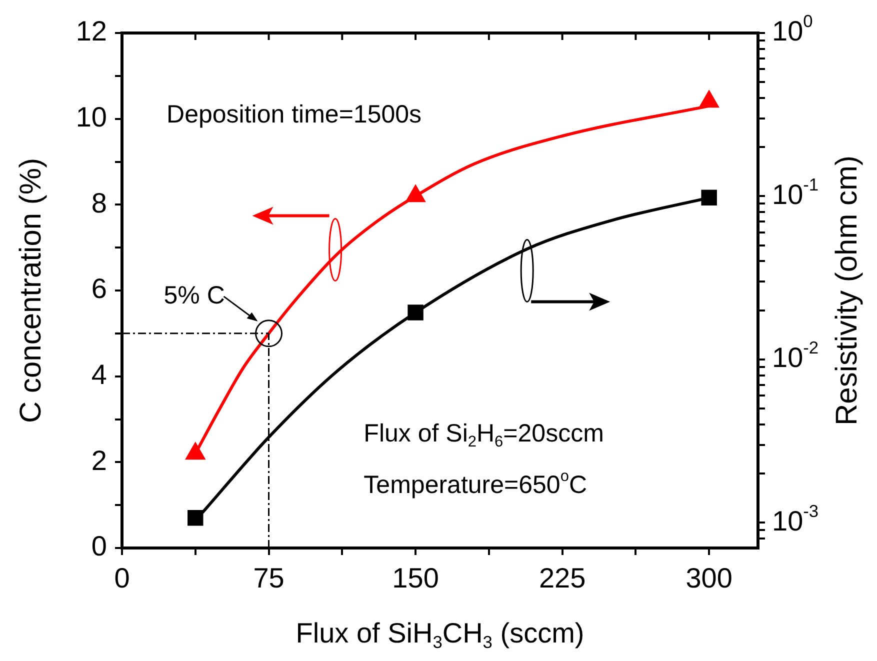  Describe the element at coordinates (194, 295) in the screenshot. I see `annotation: 5% C` at that location.